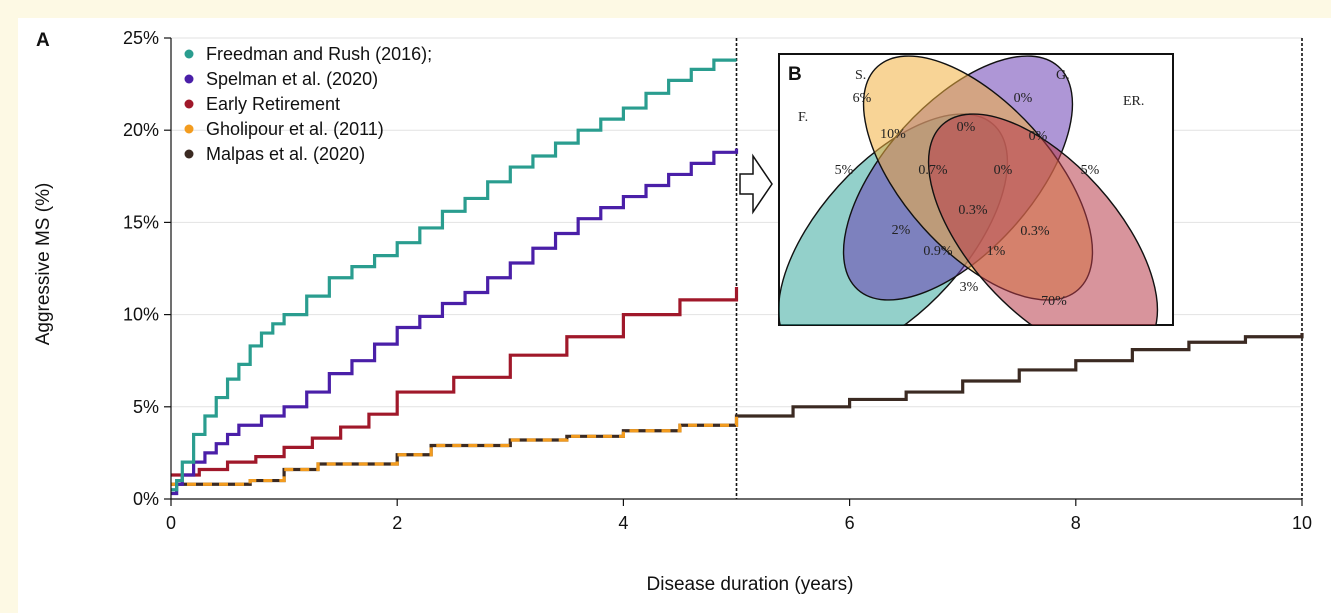 The height and width of the screenshot is (613, 1331). I want to click on y-tick-label: 10%, so click(141, 315).